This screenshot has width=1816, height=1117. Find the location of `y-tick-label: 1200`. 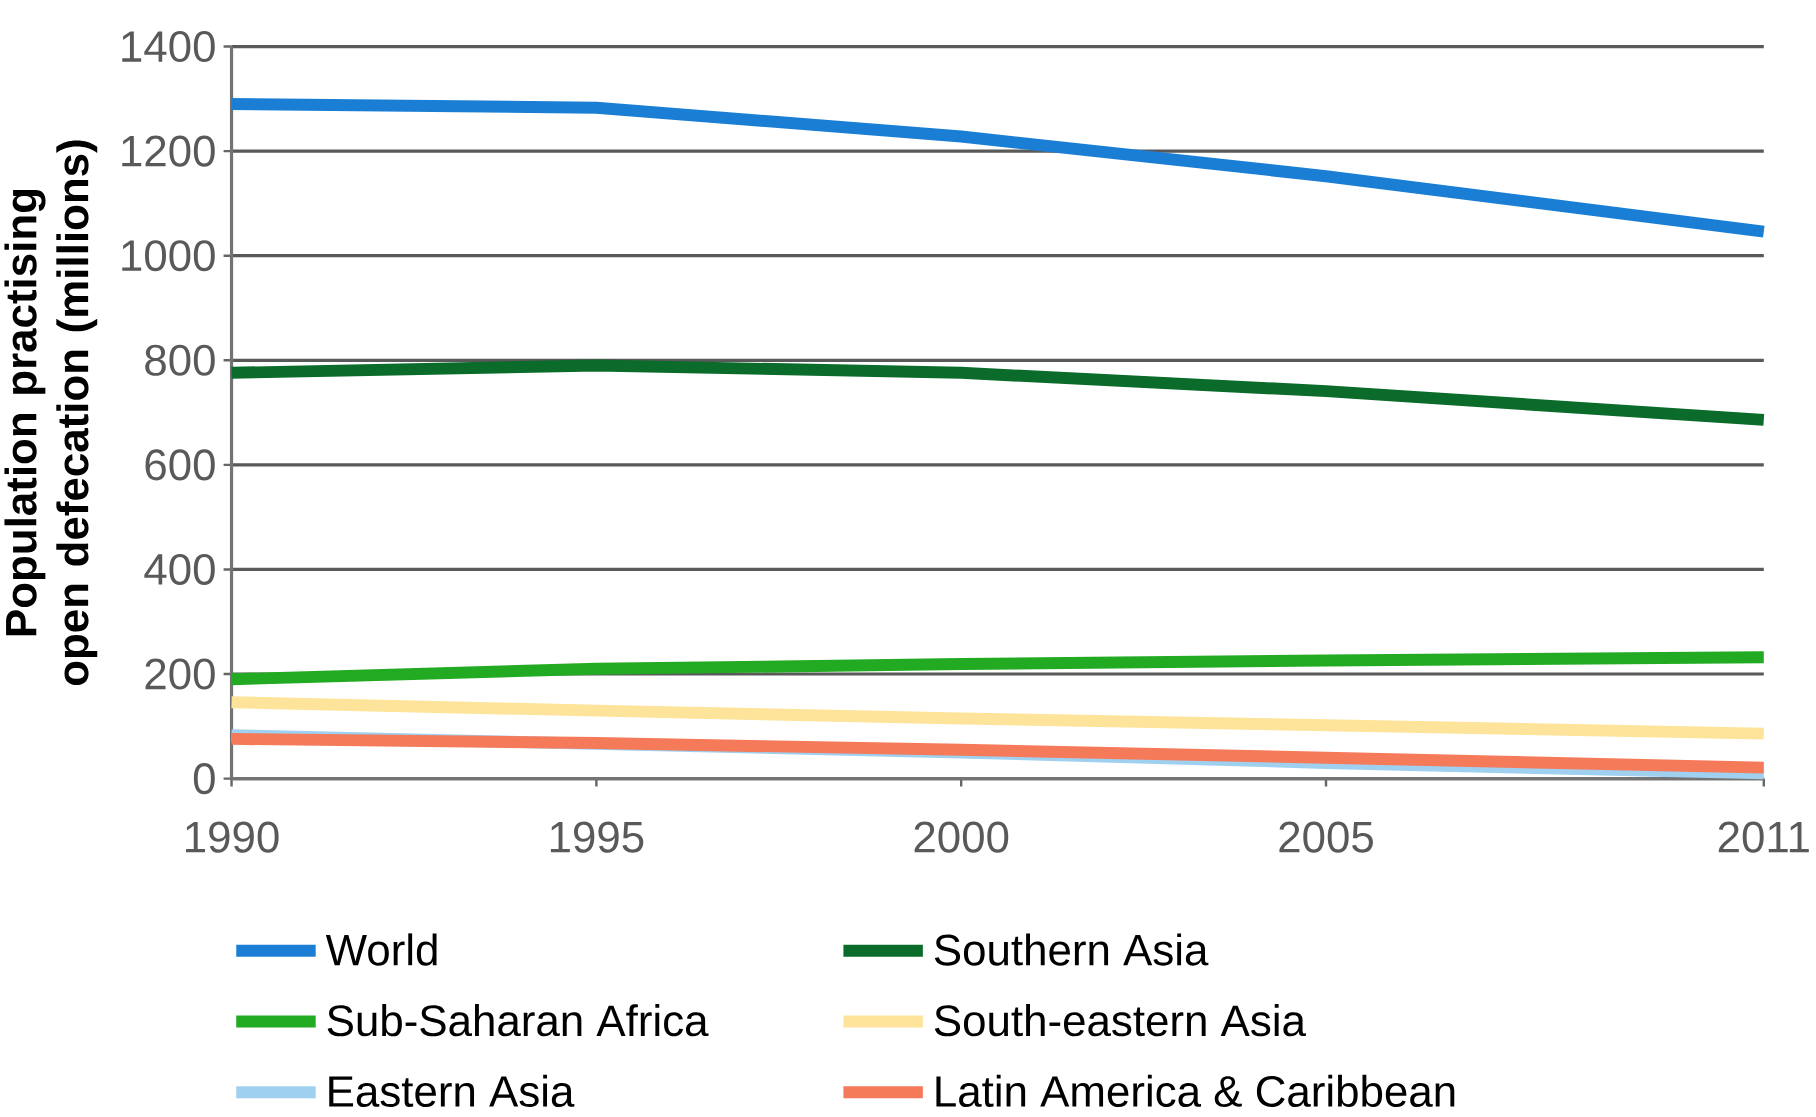

y-tick-label: 1200 is located at coordinates (168, 151).